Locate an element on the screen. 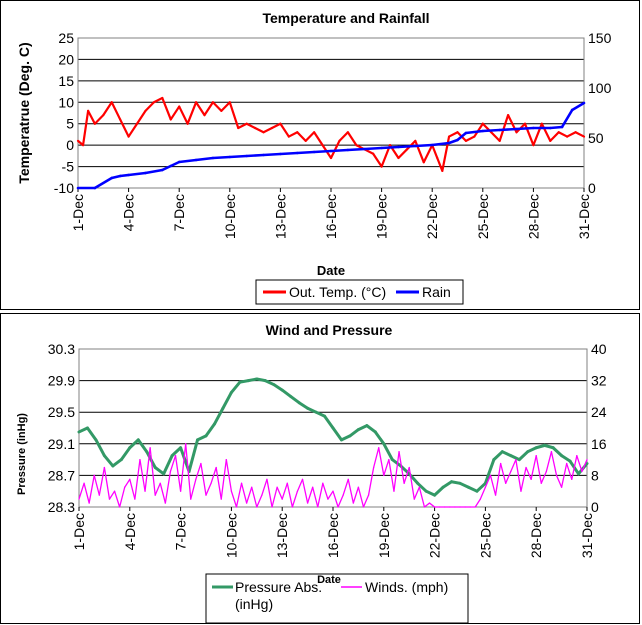  chart-title: Wind and Pressure is located at coordinates (329, 330).